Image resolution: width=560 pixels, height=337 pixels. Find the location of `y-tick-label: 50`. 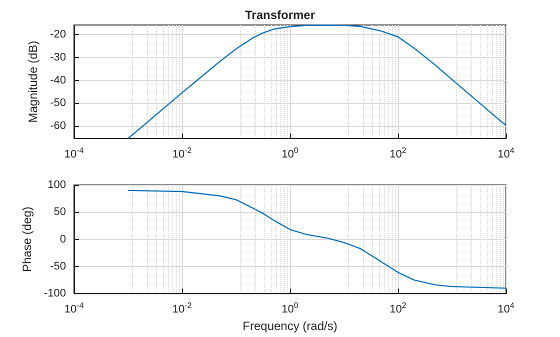

y-tick-label: 50 is located at coordinates (60, 212).